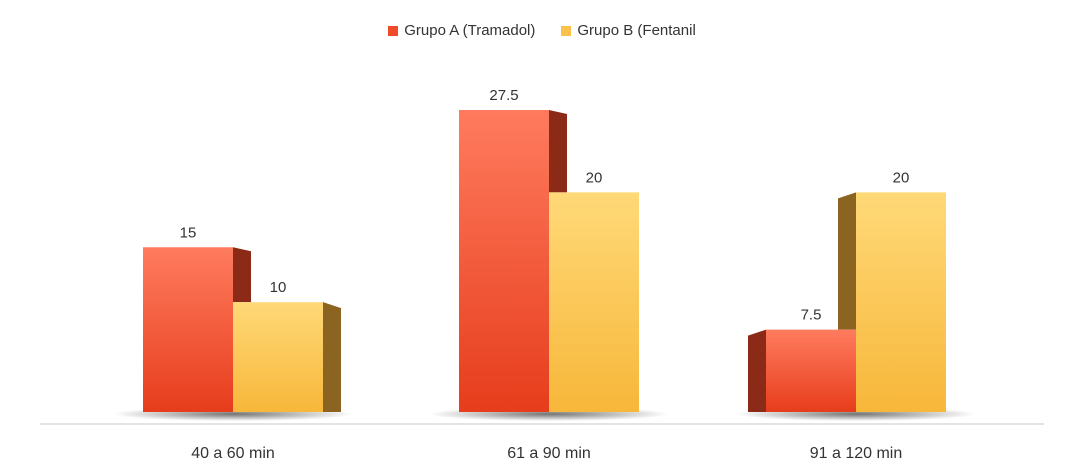 The image size is (1084, 466). I want to click on data-label-grupo-a: 15, so click(188, 232).